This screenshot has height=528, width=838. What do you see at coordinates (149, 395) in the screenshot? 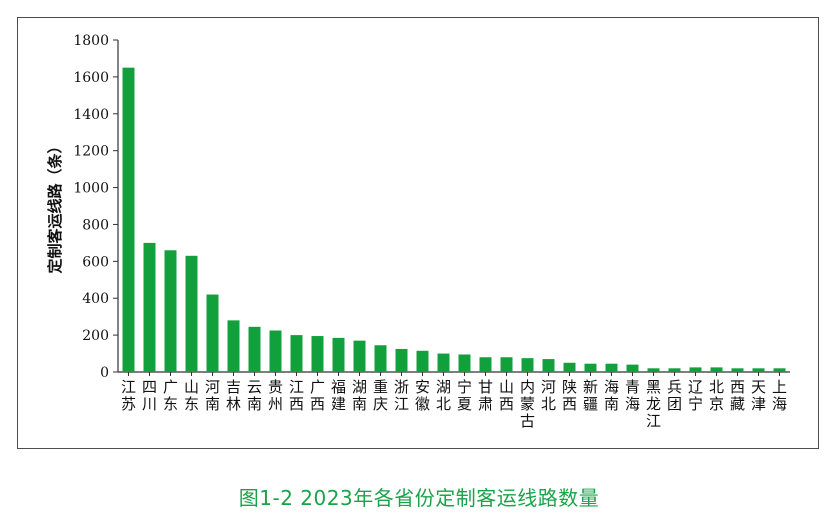
I see `x-tick-label-四川: 四川` at bounding box center [149, 395].